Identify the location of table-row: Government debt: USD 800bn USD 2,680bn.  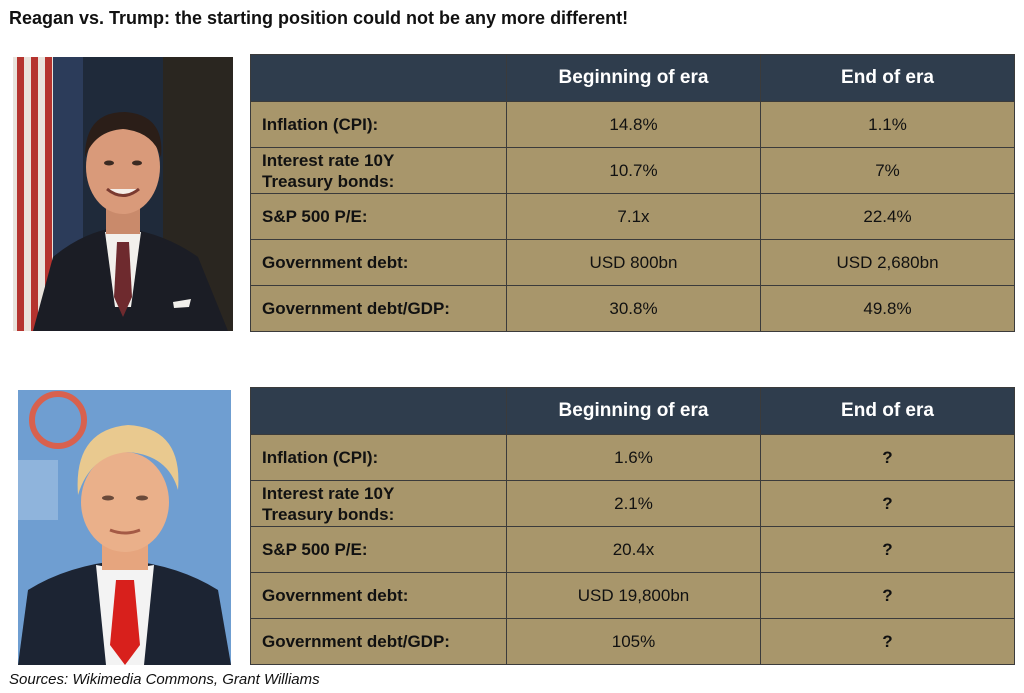
(632, 262).